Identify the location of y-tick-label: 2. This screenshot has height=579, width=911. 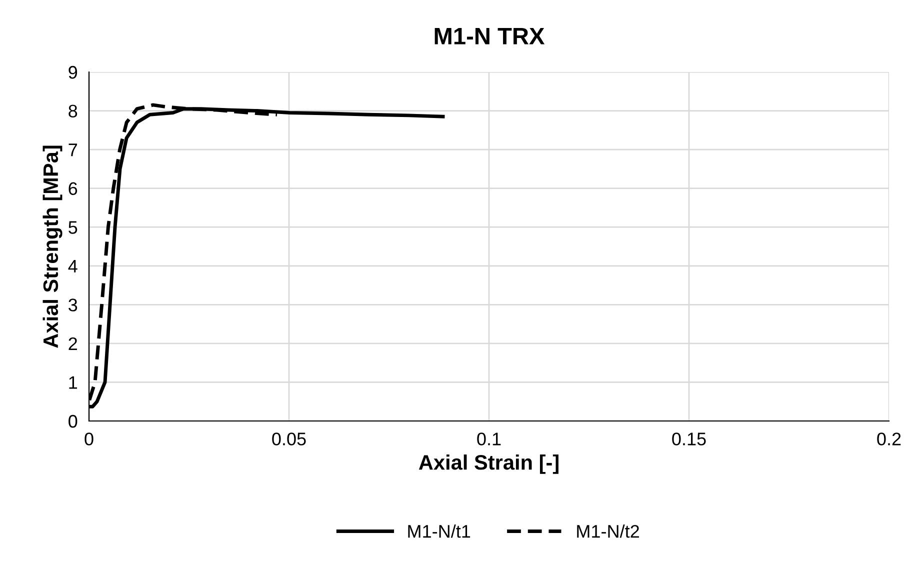
(72, 343).